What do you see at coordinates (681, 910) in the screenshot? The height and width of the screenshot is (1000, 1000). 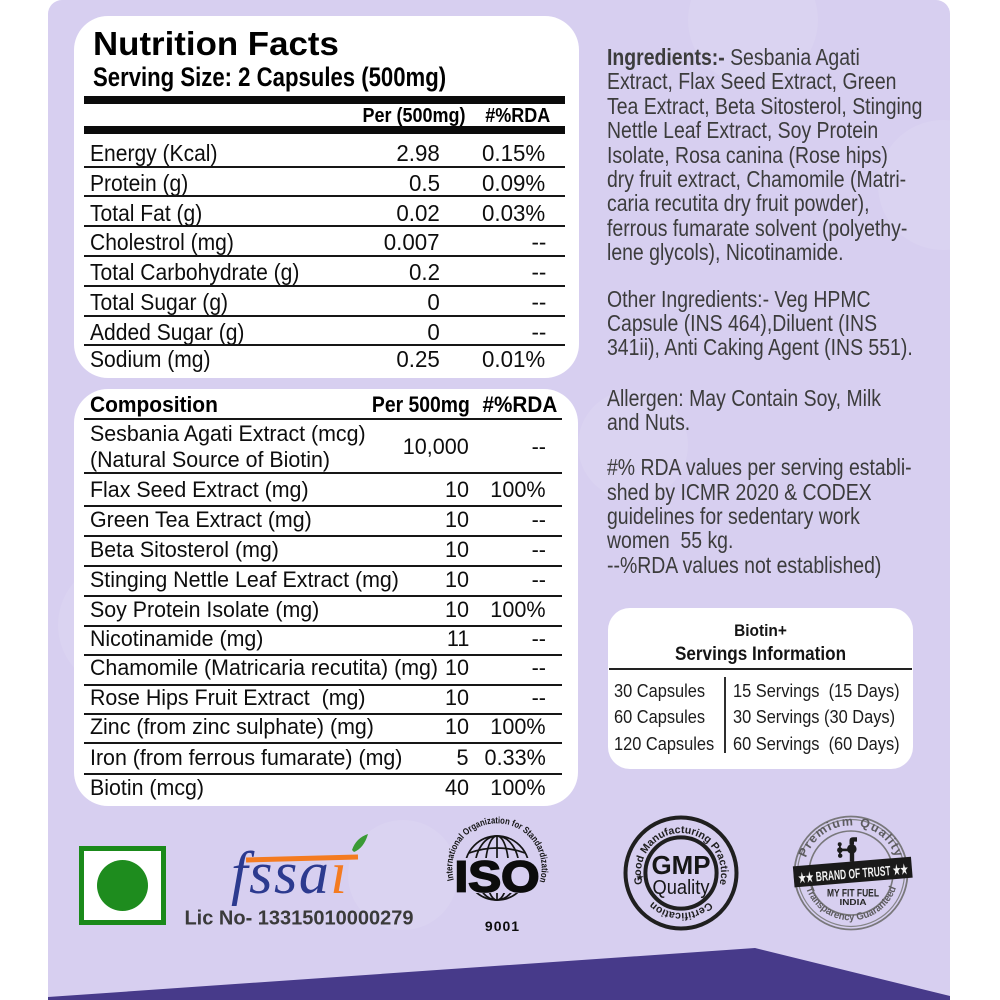 I see `svg-text: Certification` at bounding box center [681, 910].